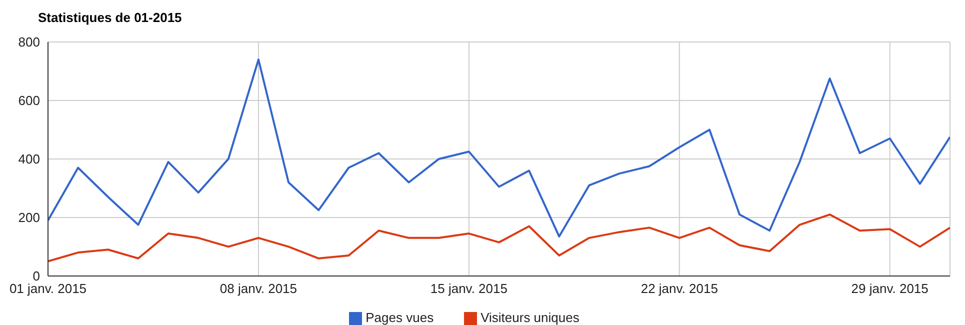 The height and width of the screenshot is (325, 965). I want to click on y-tick-label: 200, so click(29, 218).